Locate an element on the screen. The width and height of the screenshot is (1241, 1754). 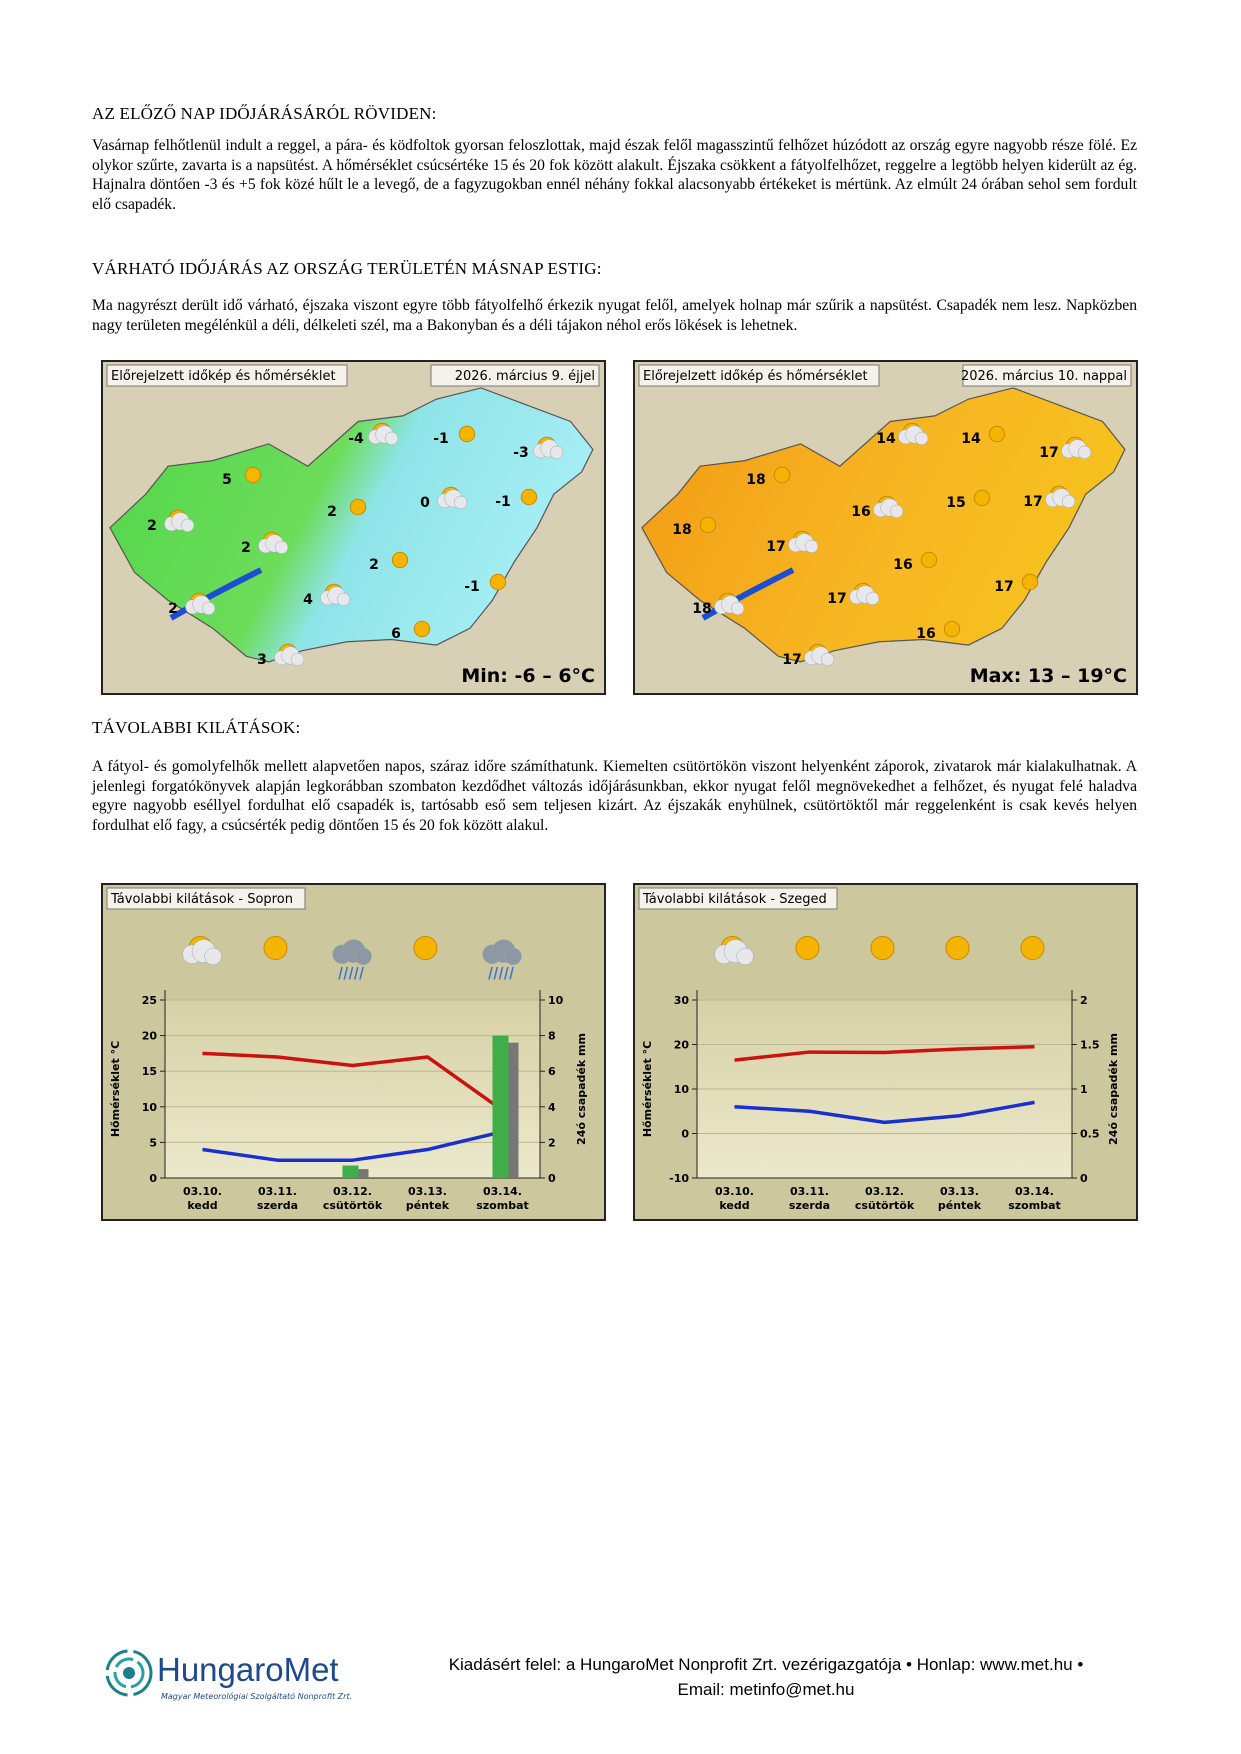
logo-mark is located at coordinates (129, 1673).